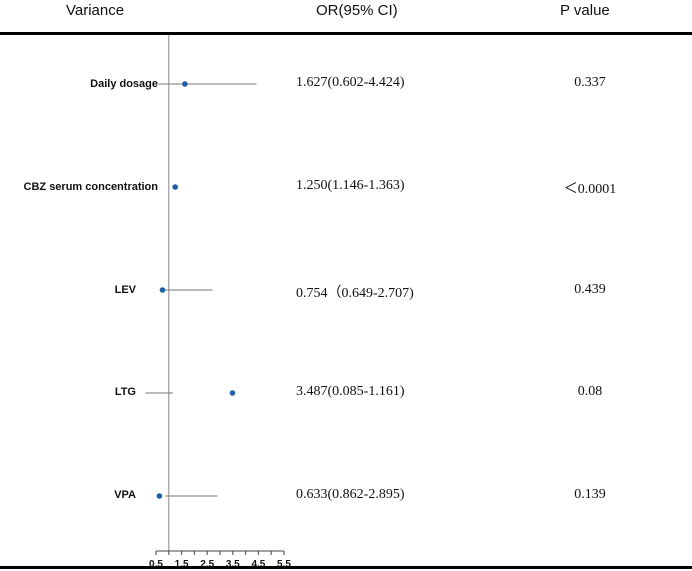  What do you see at coordinates (585, 10) in the screenshot?
I see `header-p-value: P value` at bounding box center [585, 10].